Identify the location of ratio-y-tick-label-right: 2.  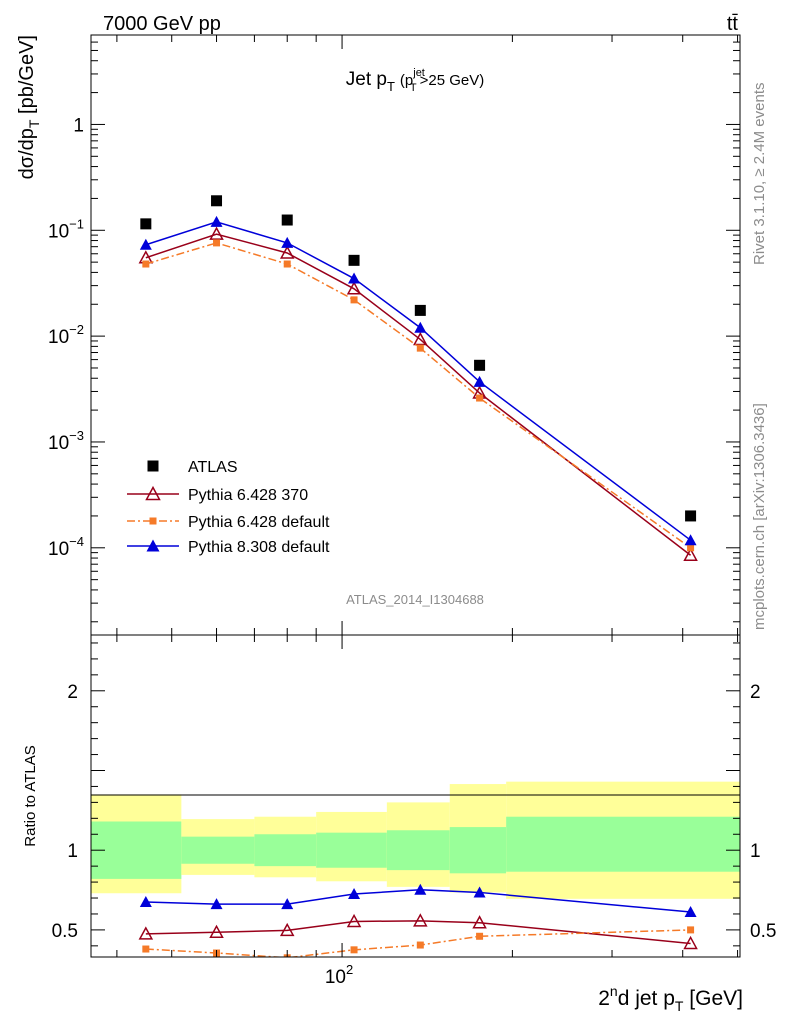
(755, 692).